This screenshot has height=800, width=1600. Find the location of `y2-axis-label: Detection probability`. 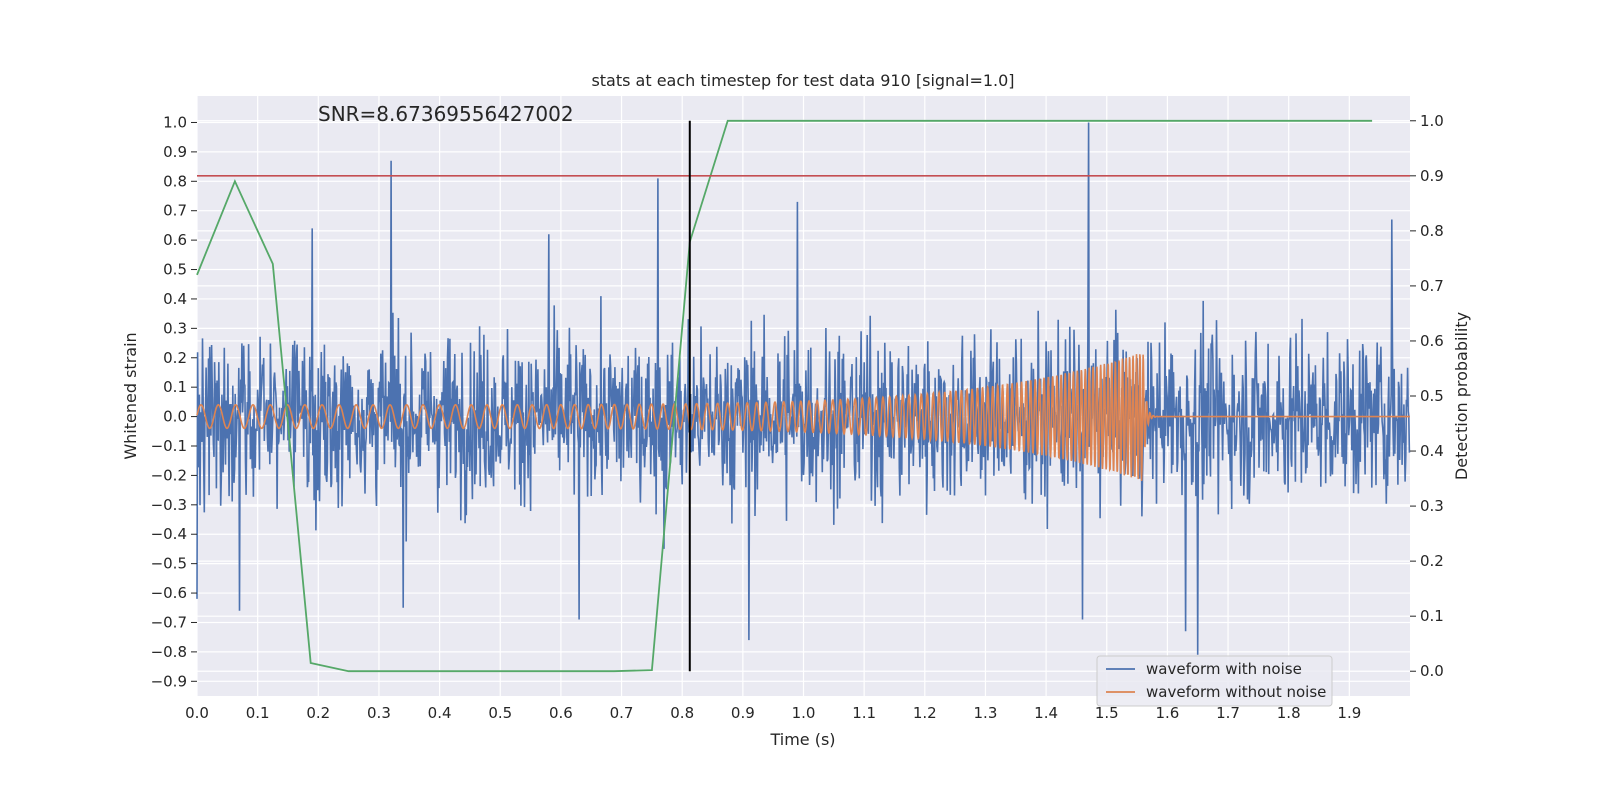

y2-axis-label: Detection probability is located at coordinates (1461, 396).